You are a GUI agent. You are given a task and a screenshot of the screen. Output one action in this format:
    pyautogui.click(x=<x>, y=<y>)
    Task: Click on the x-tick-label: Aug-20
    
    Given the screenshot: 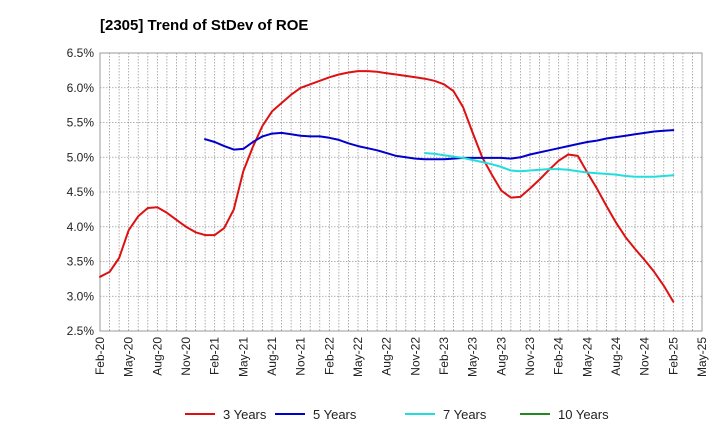 What is the action you would take?
    pyautogui.click(x=157, y=356)
    